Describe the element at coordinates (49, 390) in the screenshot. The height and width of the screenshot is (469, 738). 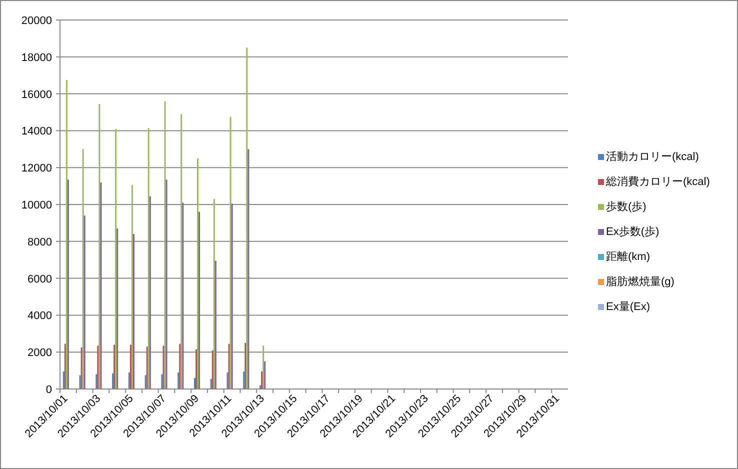
I see `y-tick-label: 0` at that location.